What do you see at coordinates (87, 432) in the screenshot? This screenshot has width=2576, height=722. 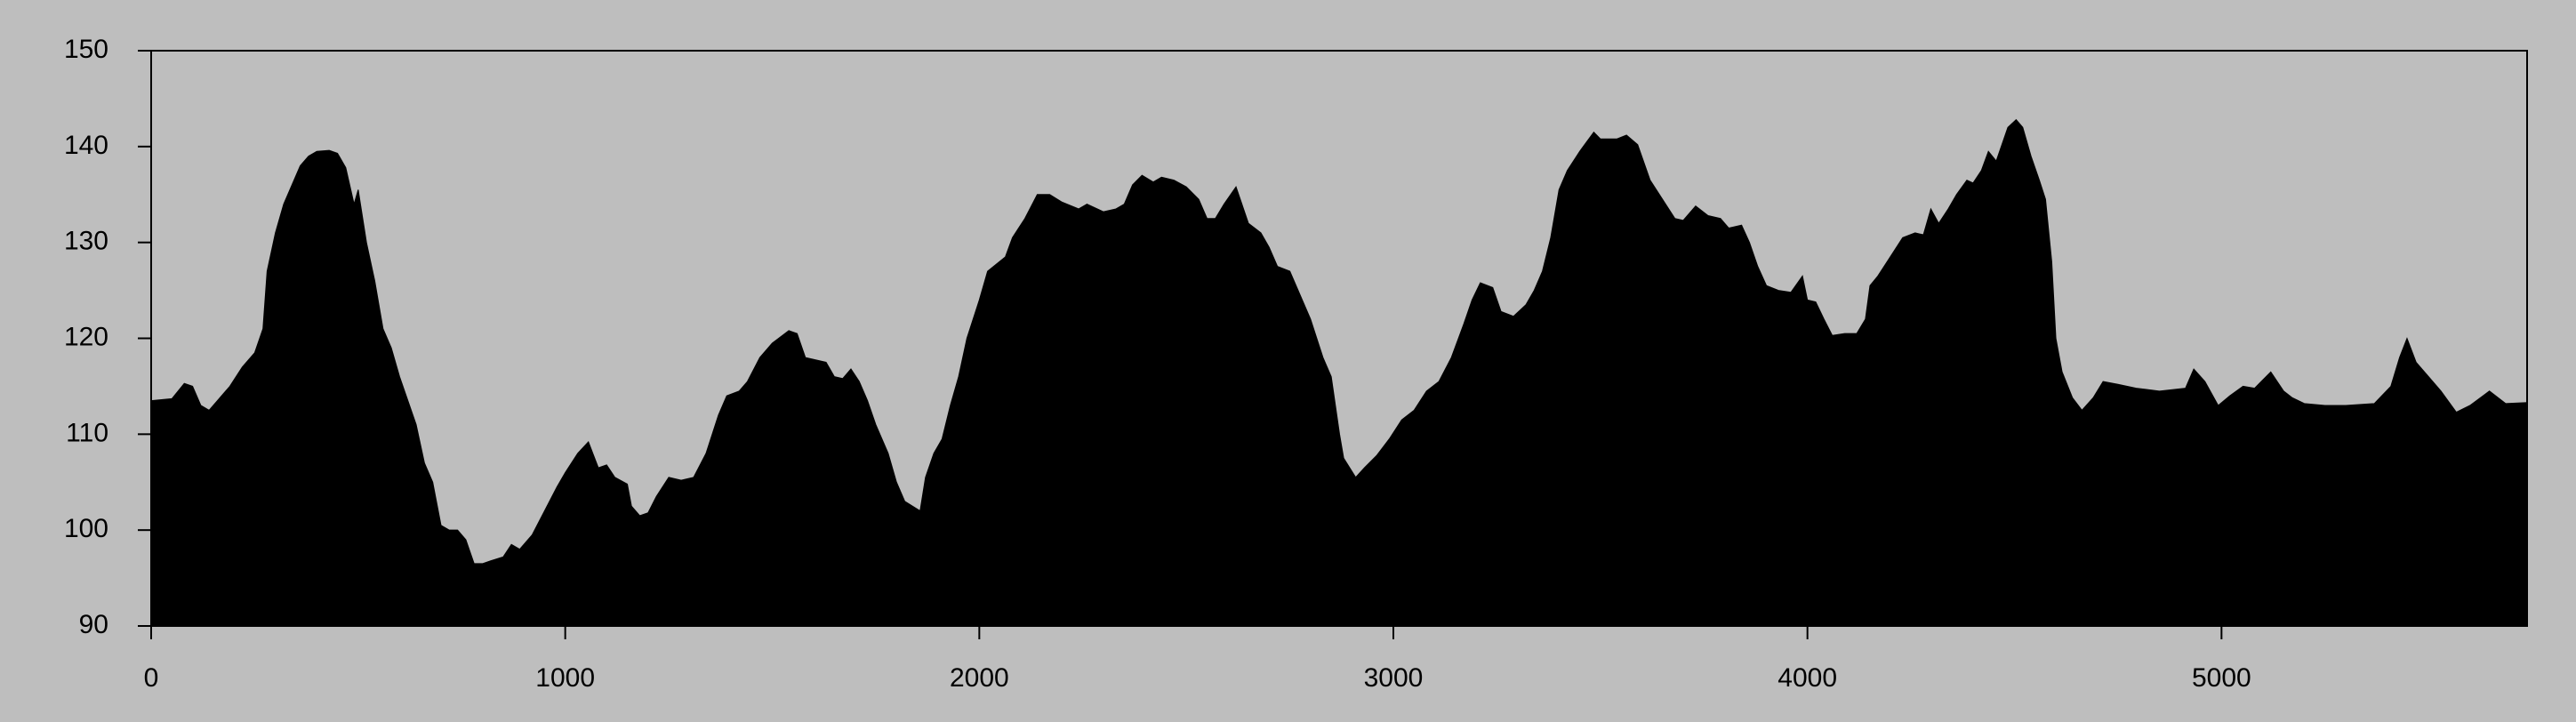 I see `y-tick-label: 110` at bounding box center [87, 432].